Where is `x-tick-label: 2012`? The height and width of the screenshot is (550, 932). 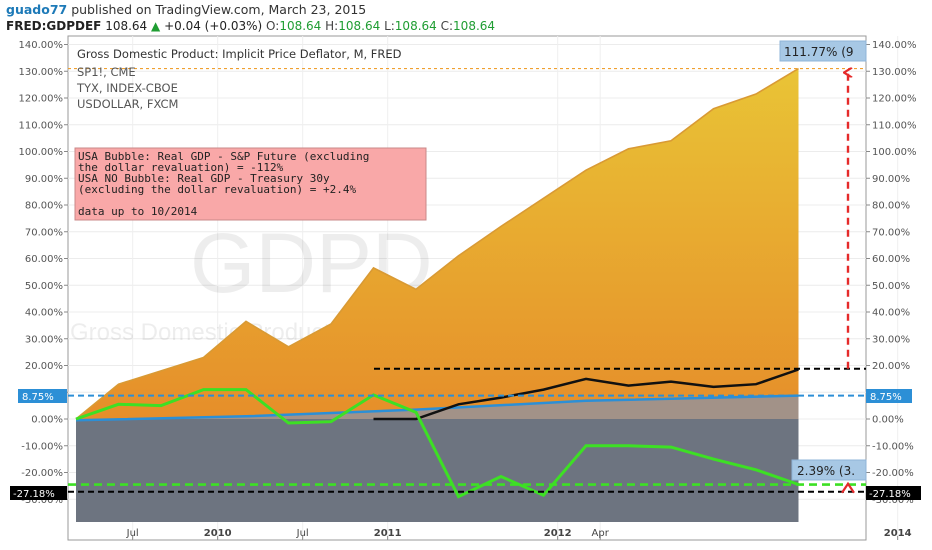 x-tick-label: 2012 is located at coordinates (558, 533).